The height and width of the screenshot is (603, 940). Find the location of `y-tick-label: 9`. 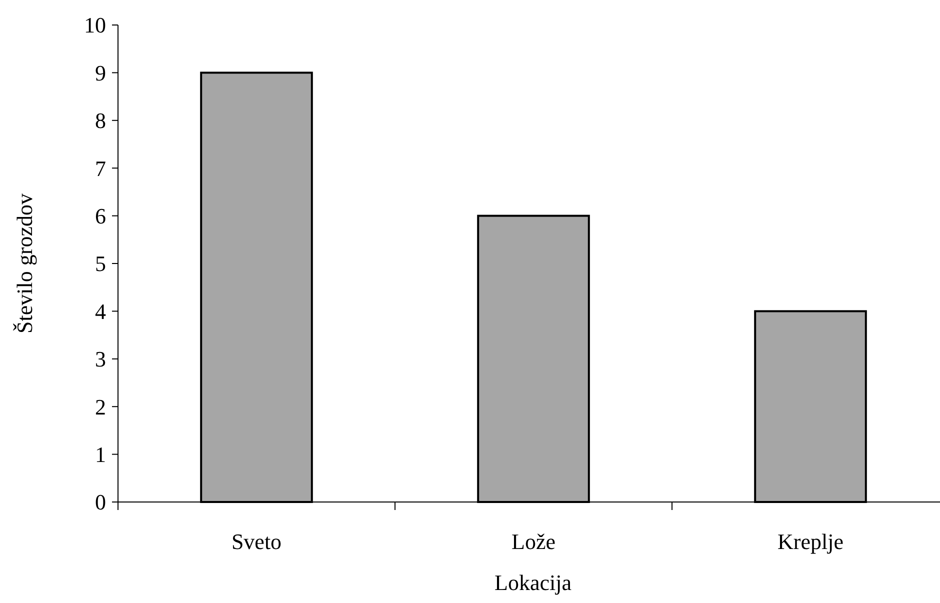

y-tick-label: 9 is located at coordinates (100, 73).